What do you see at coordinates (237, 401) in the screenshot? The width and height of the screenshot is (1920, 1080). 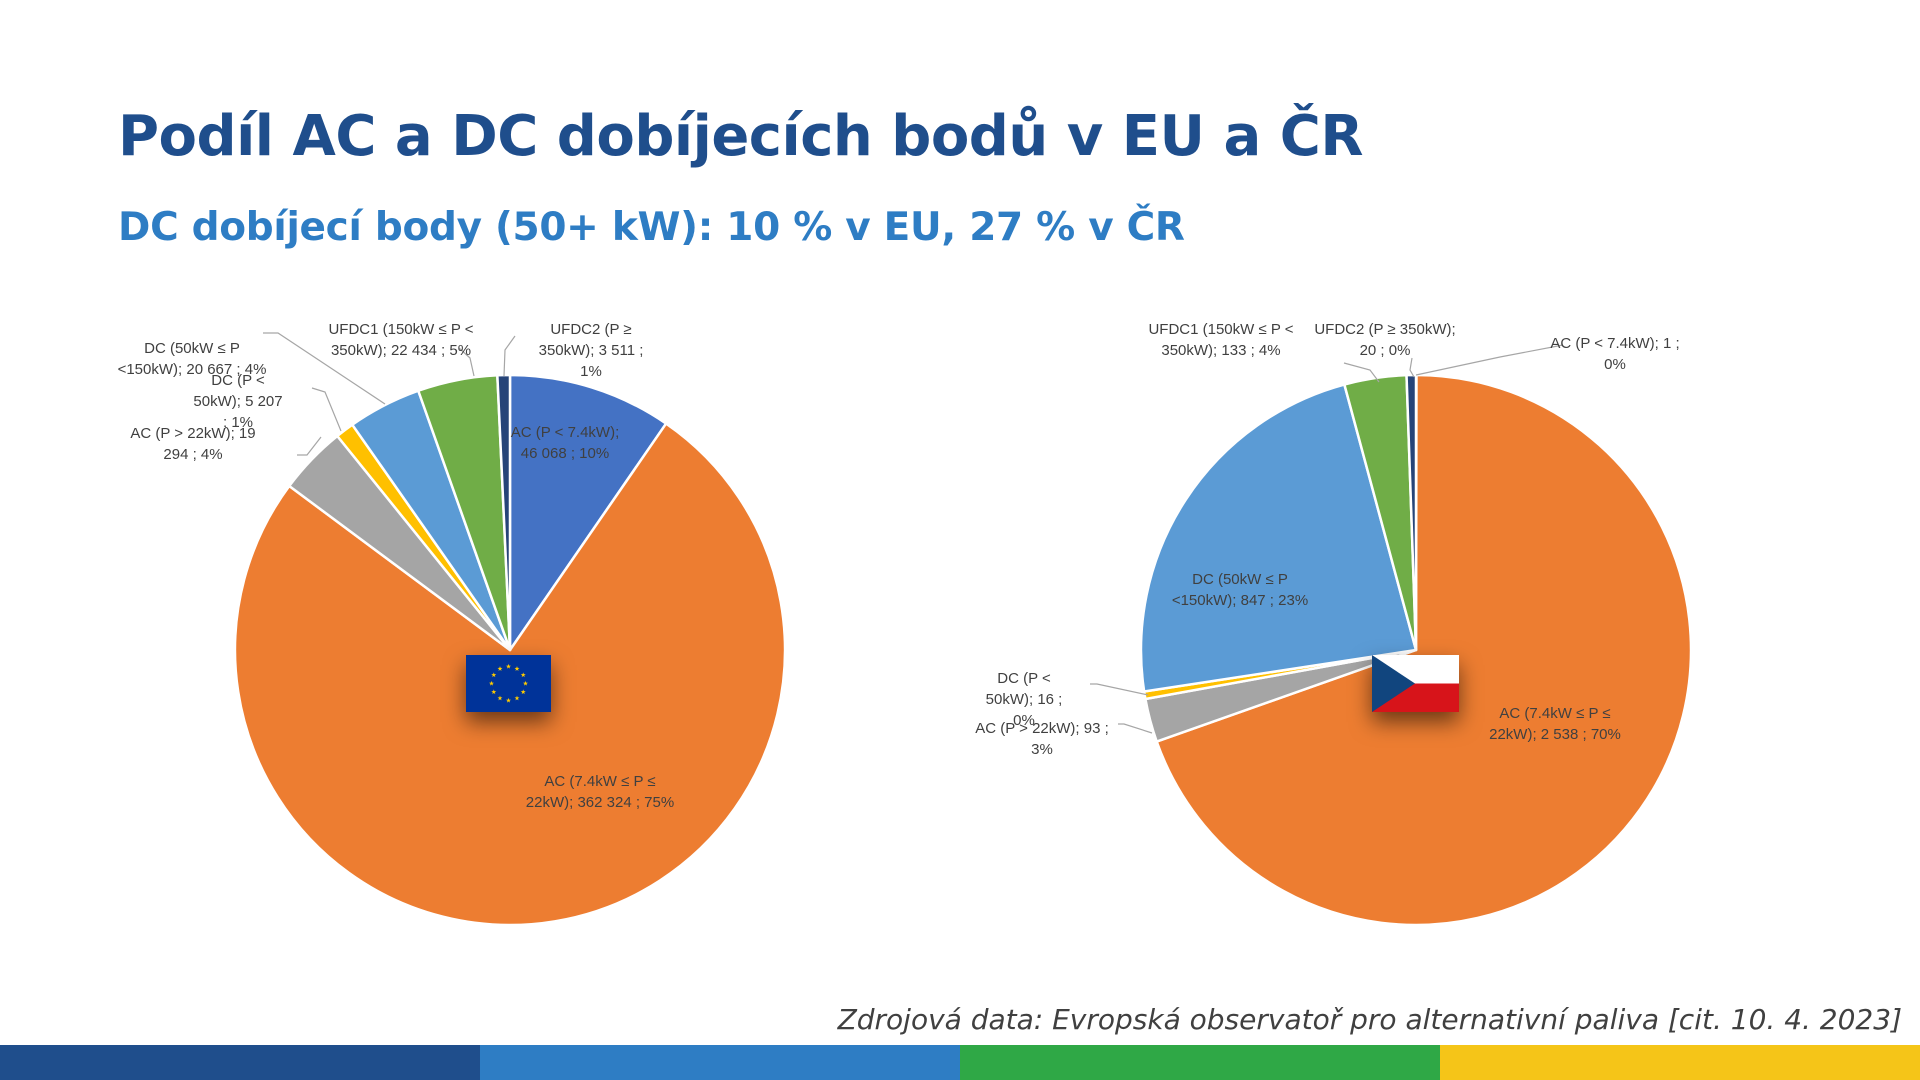 I see `data-label: DC (P <50kW); 5 207; 1%` at bounding box center [237, 401].